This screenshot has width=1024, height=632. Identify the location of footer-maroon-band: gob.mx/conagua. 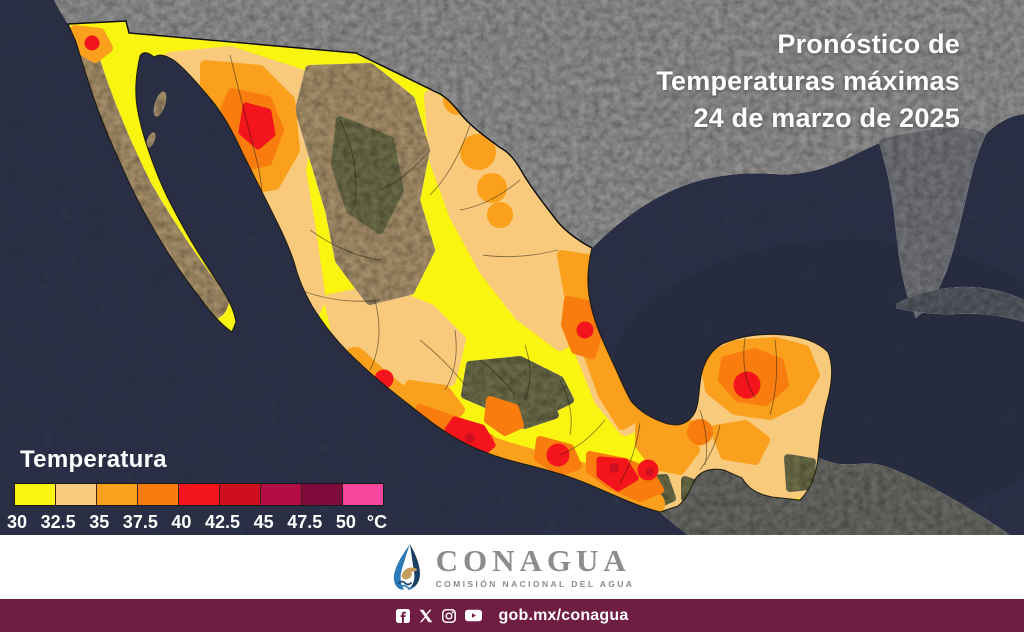
(512, 615).